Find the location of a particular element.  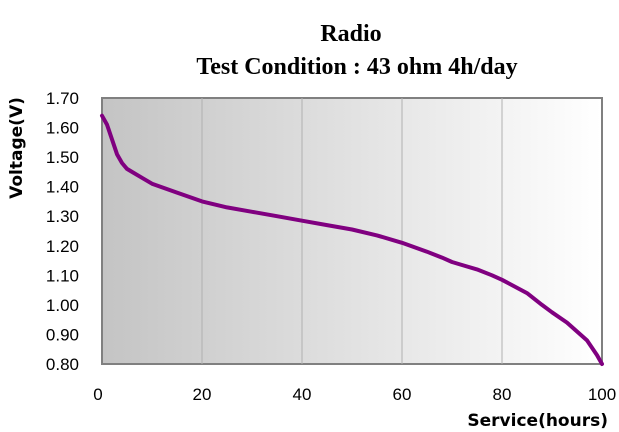

x-tick-label: 0 is located at coordinates (97, 394).